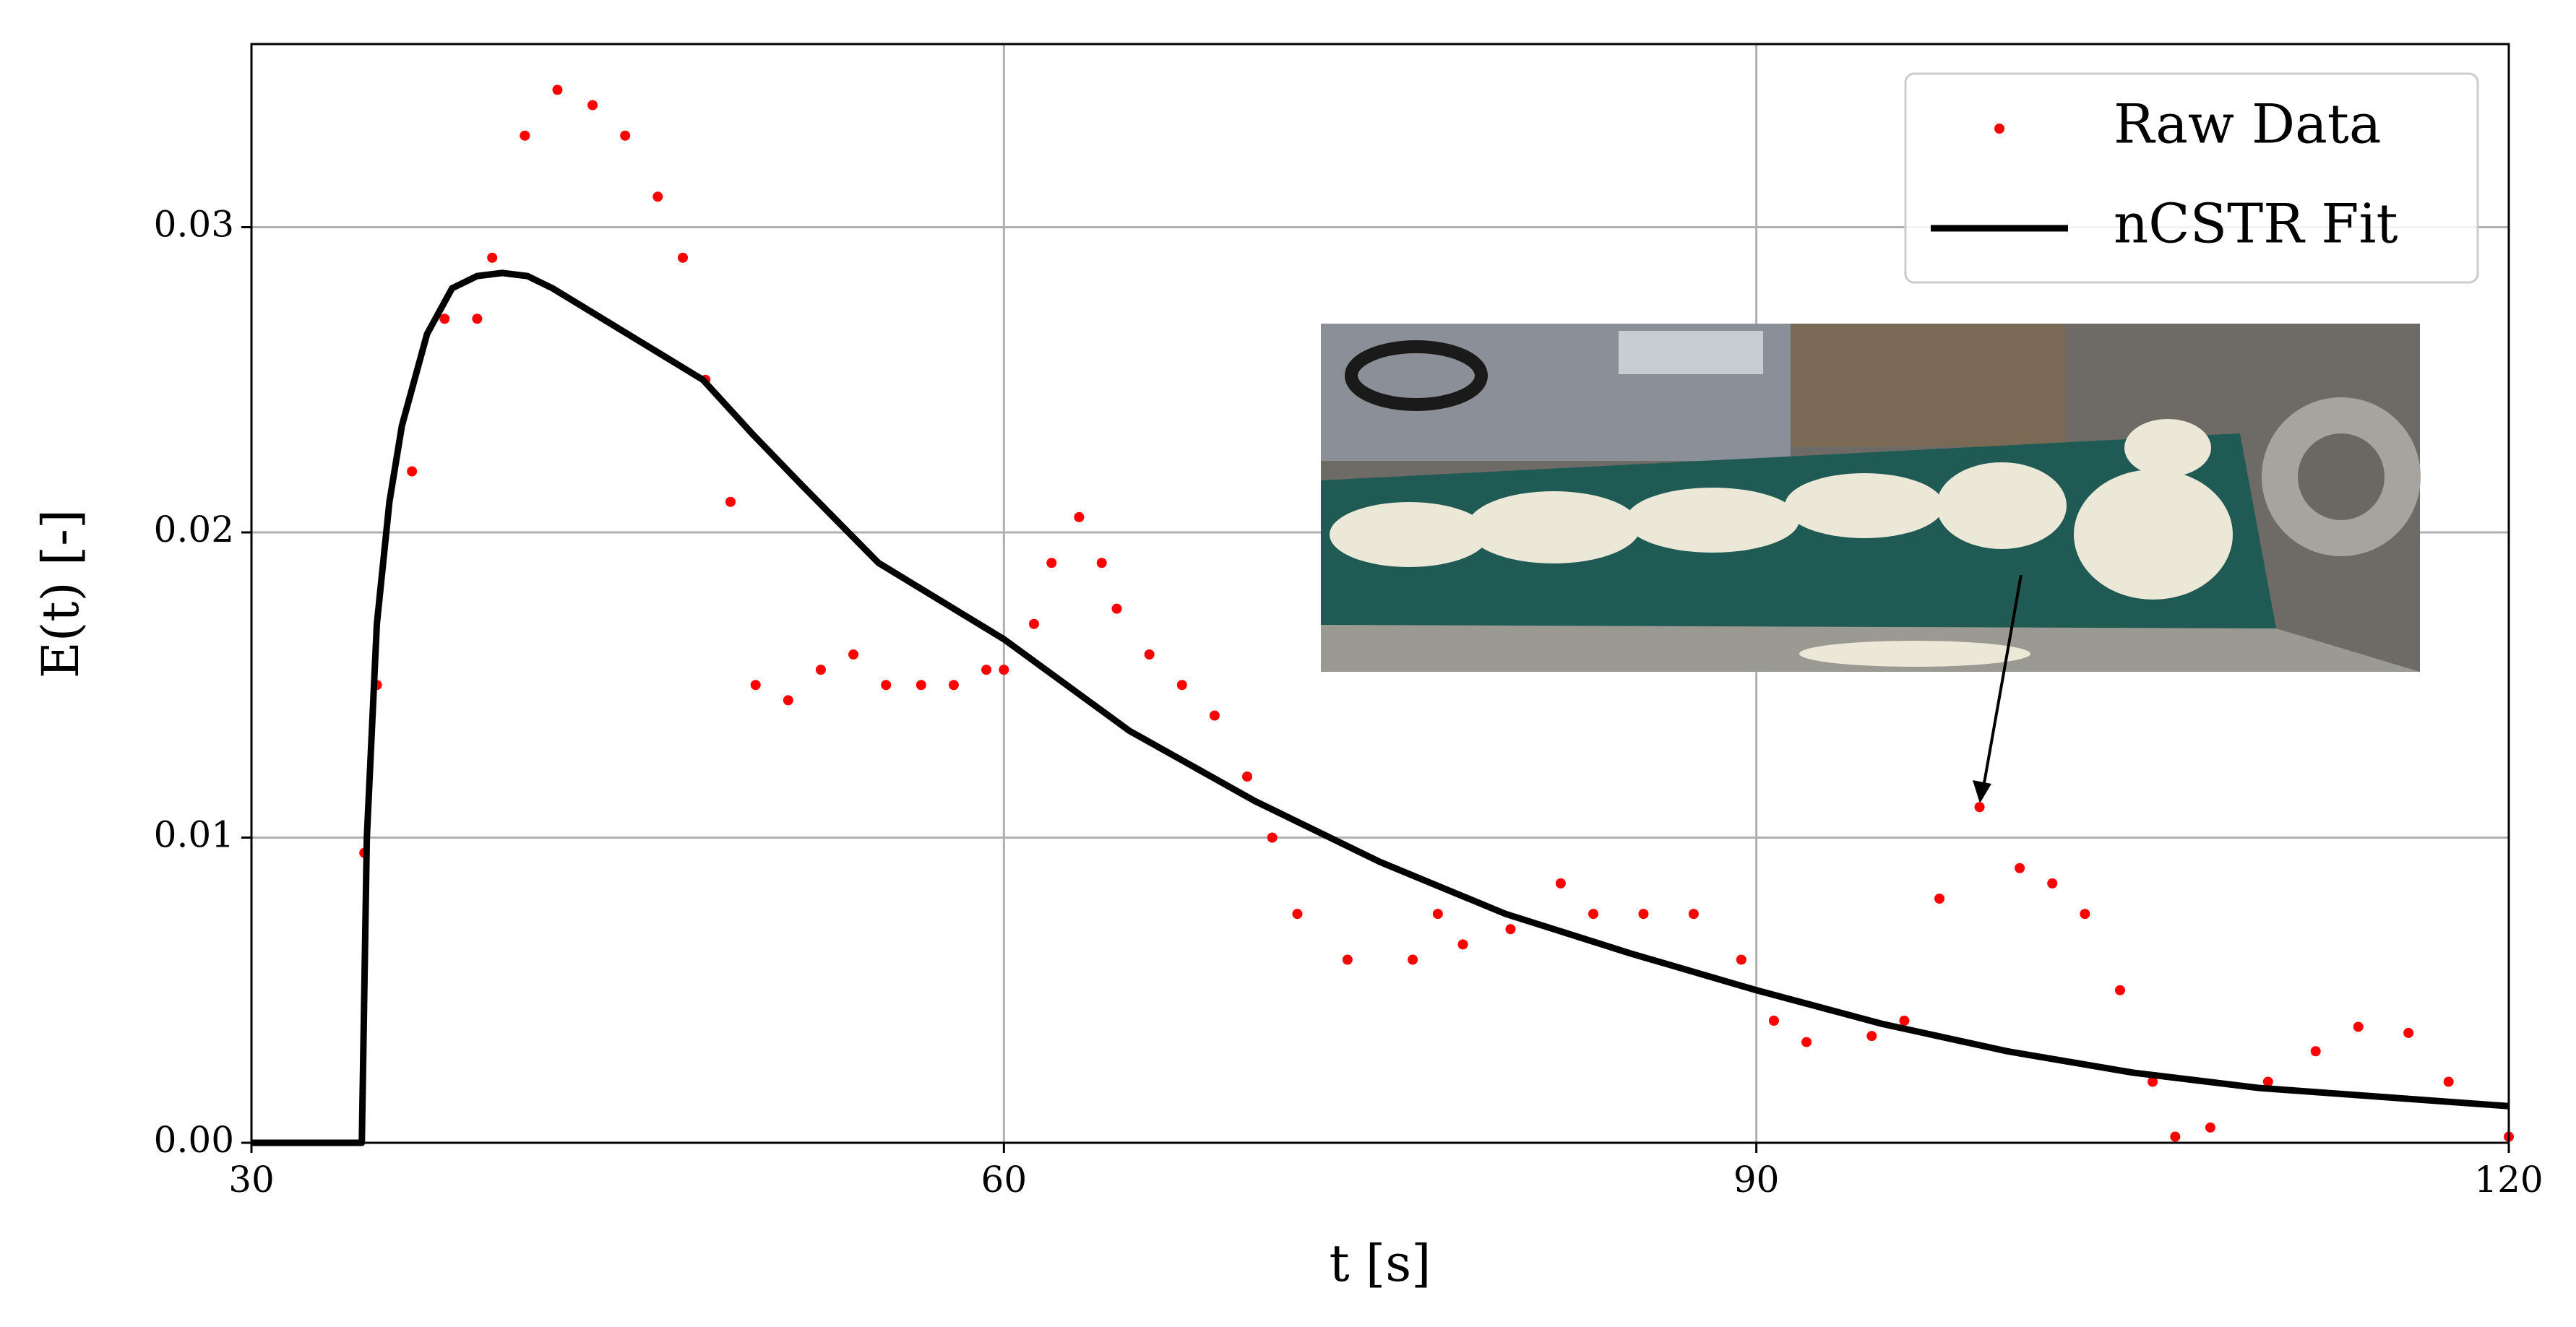  What do you see at coordinates (2248, 123) in the screenshot?
I see `legend-label: Raw Data` at bounding box center [2248, 123].